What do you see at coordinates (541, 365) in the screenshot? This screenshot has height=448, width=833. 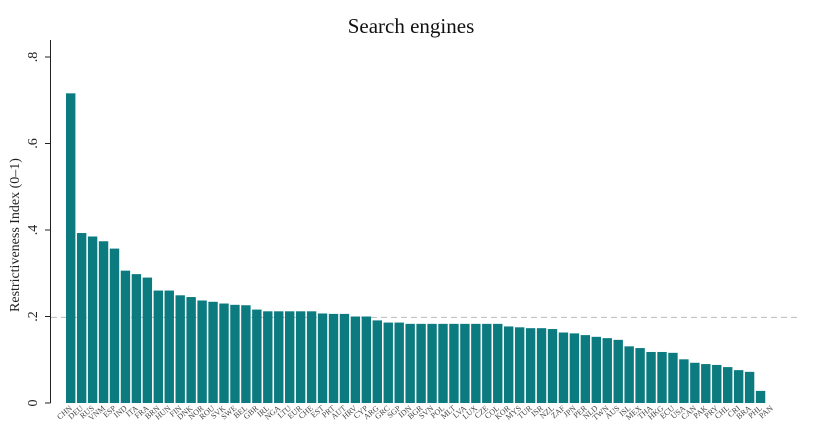 I see `bar-isr` at bounding box center [541, 365].